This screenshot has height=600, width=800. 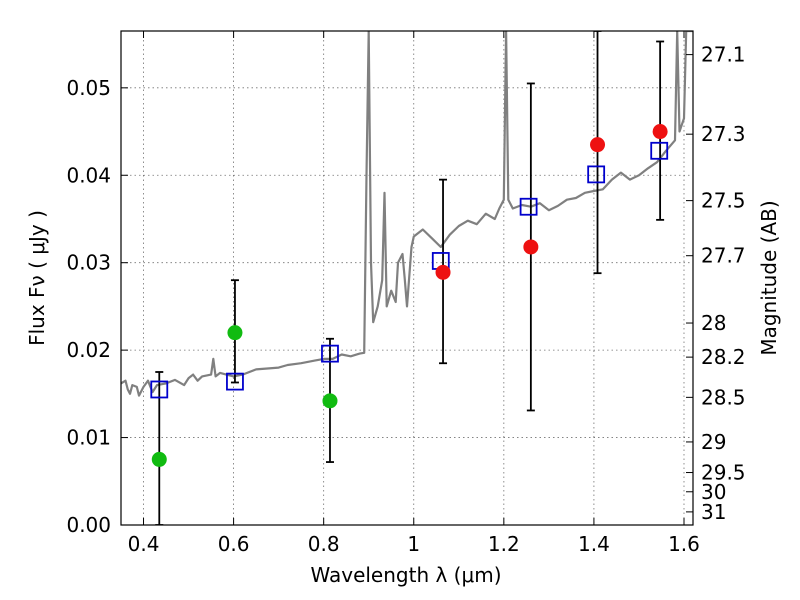 What do you see at coordinates (723, 256) in the screenshot?
I see `right-tick-label: 27.7` at bounding box center [723, 256].